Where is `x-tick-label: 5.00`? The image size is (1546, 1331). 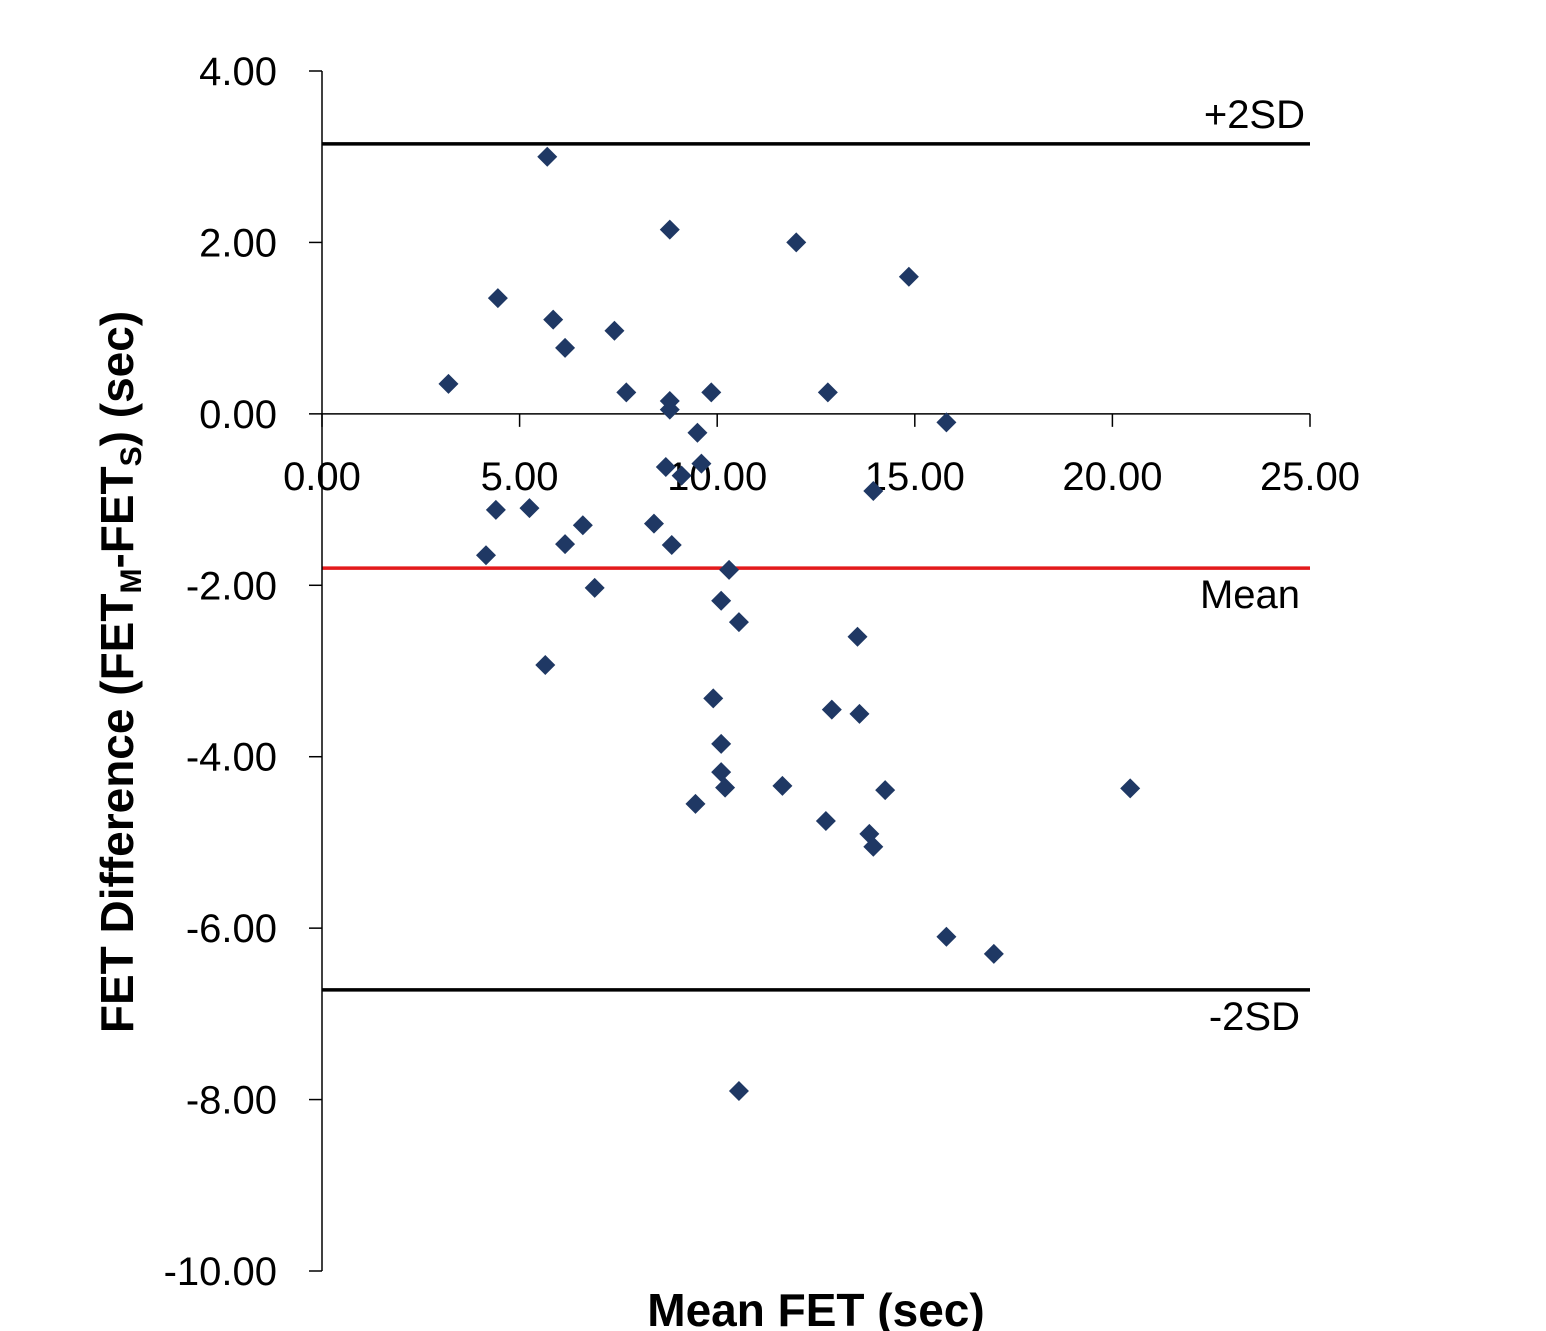
x-tick-label: 5.00 is located at coordinates (520, 477).